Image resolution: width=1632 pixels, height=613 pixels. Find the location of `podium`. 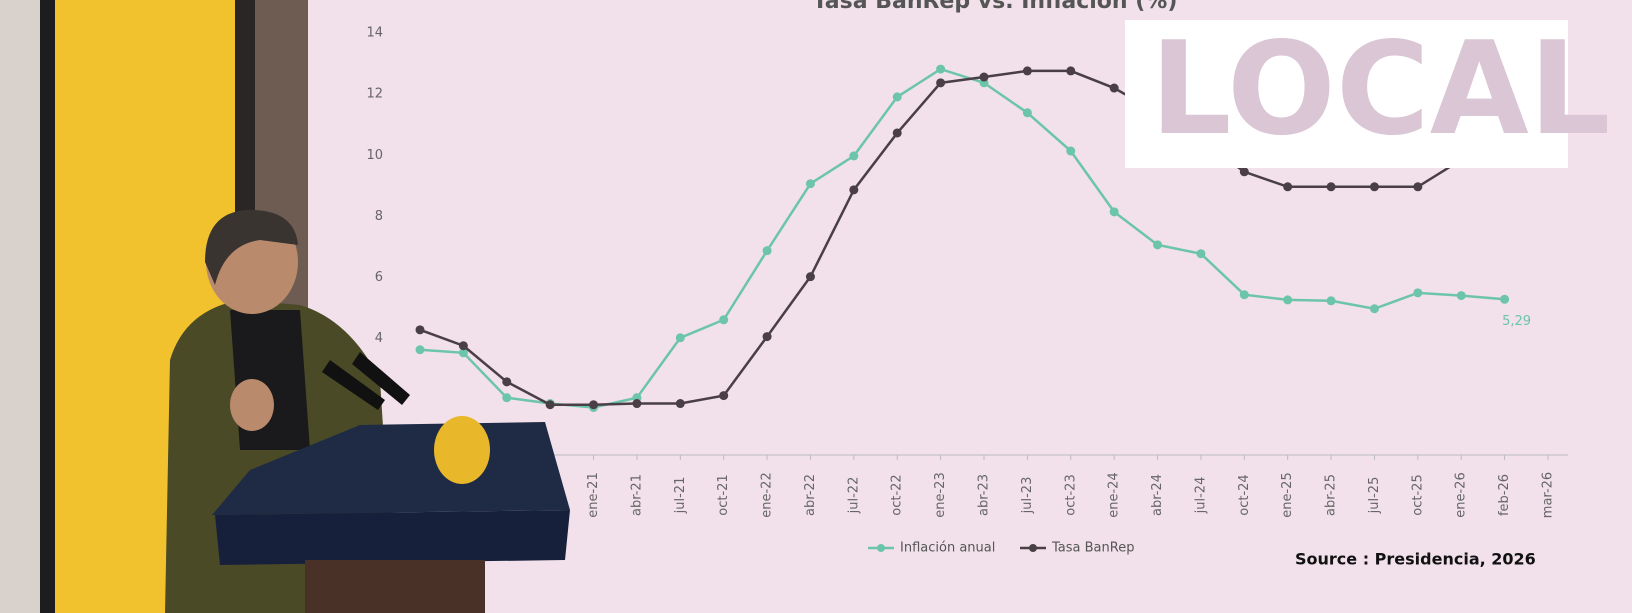

podium is located at coordinates (391, 514).